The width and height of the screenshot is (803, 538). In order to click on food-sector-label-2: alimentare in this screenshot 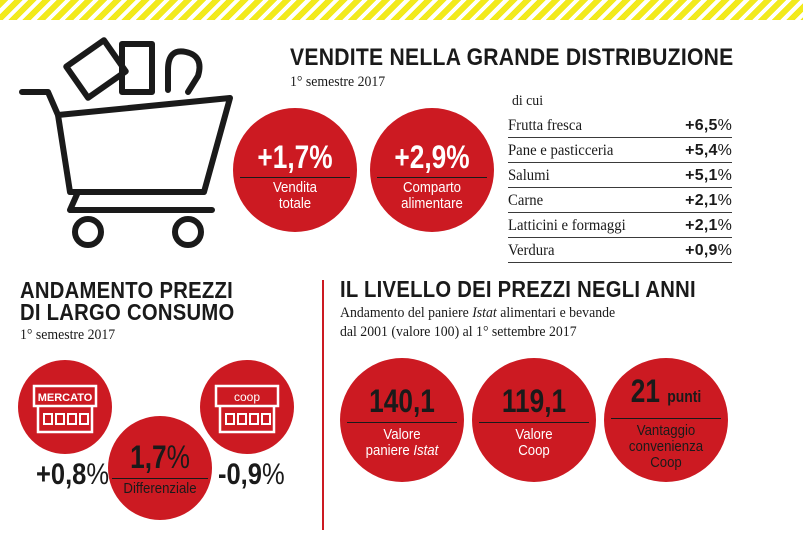, I will do `click(432, 203)`.